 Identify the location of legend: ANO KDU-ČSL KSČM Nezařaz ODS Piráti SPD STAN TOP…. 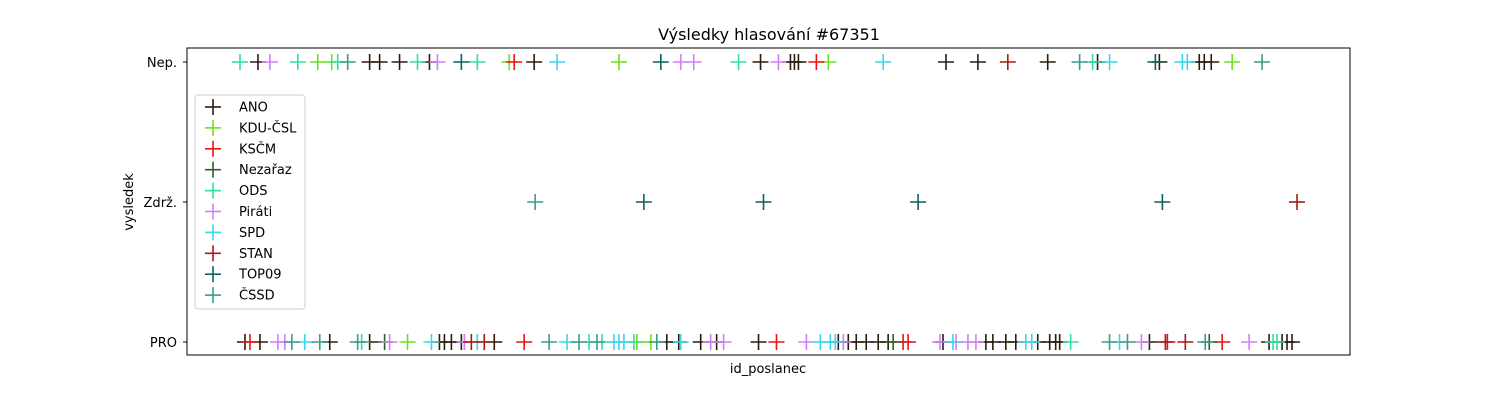
(250, 202).